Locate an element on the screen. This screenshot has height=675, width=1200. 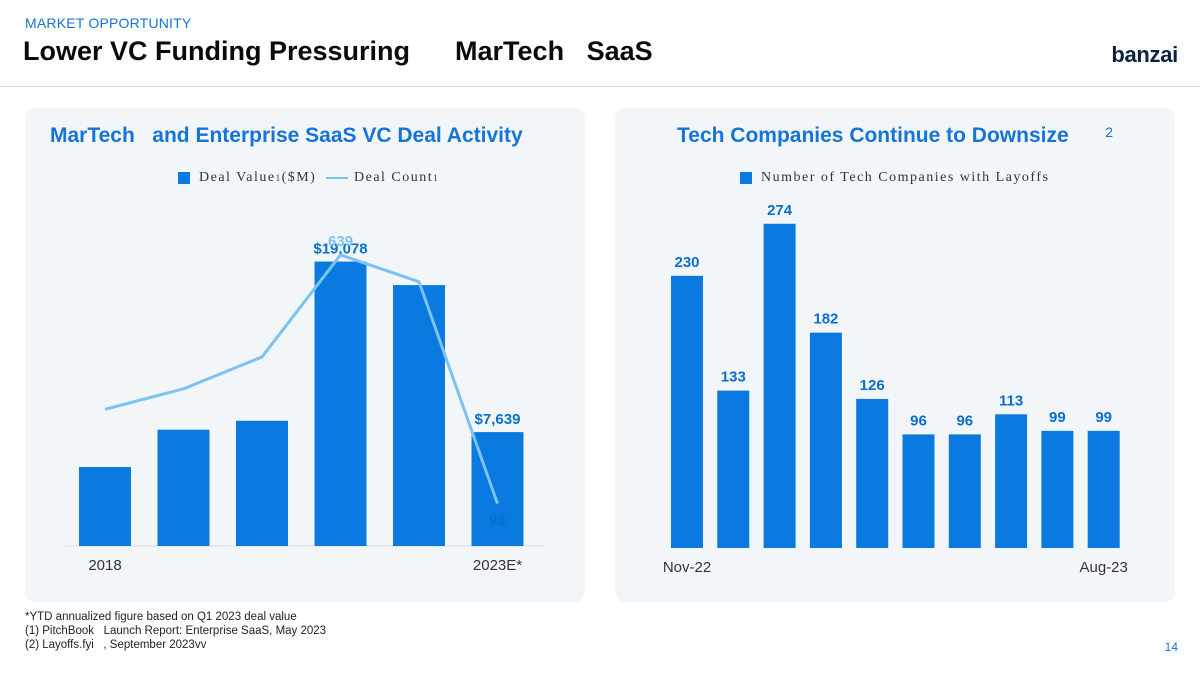
x-tick-label-first: 2018 is located at coordinates (104, 565).